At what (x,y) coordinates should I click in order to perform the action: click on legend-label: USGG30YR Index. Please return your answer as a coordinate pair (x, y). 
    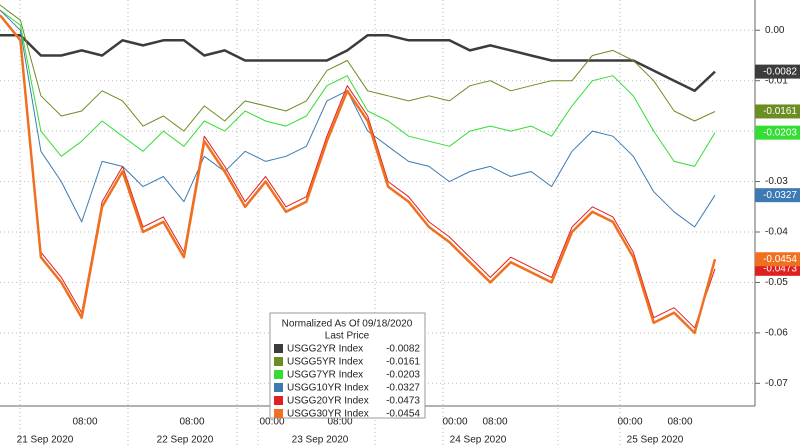
    Looking at the image, I should click on (328, 414).